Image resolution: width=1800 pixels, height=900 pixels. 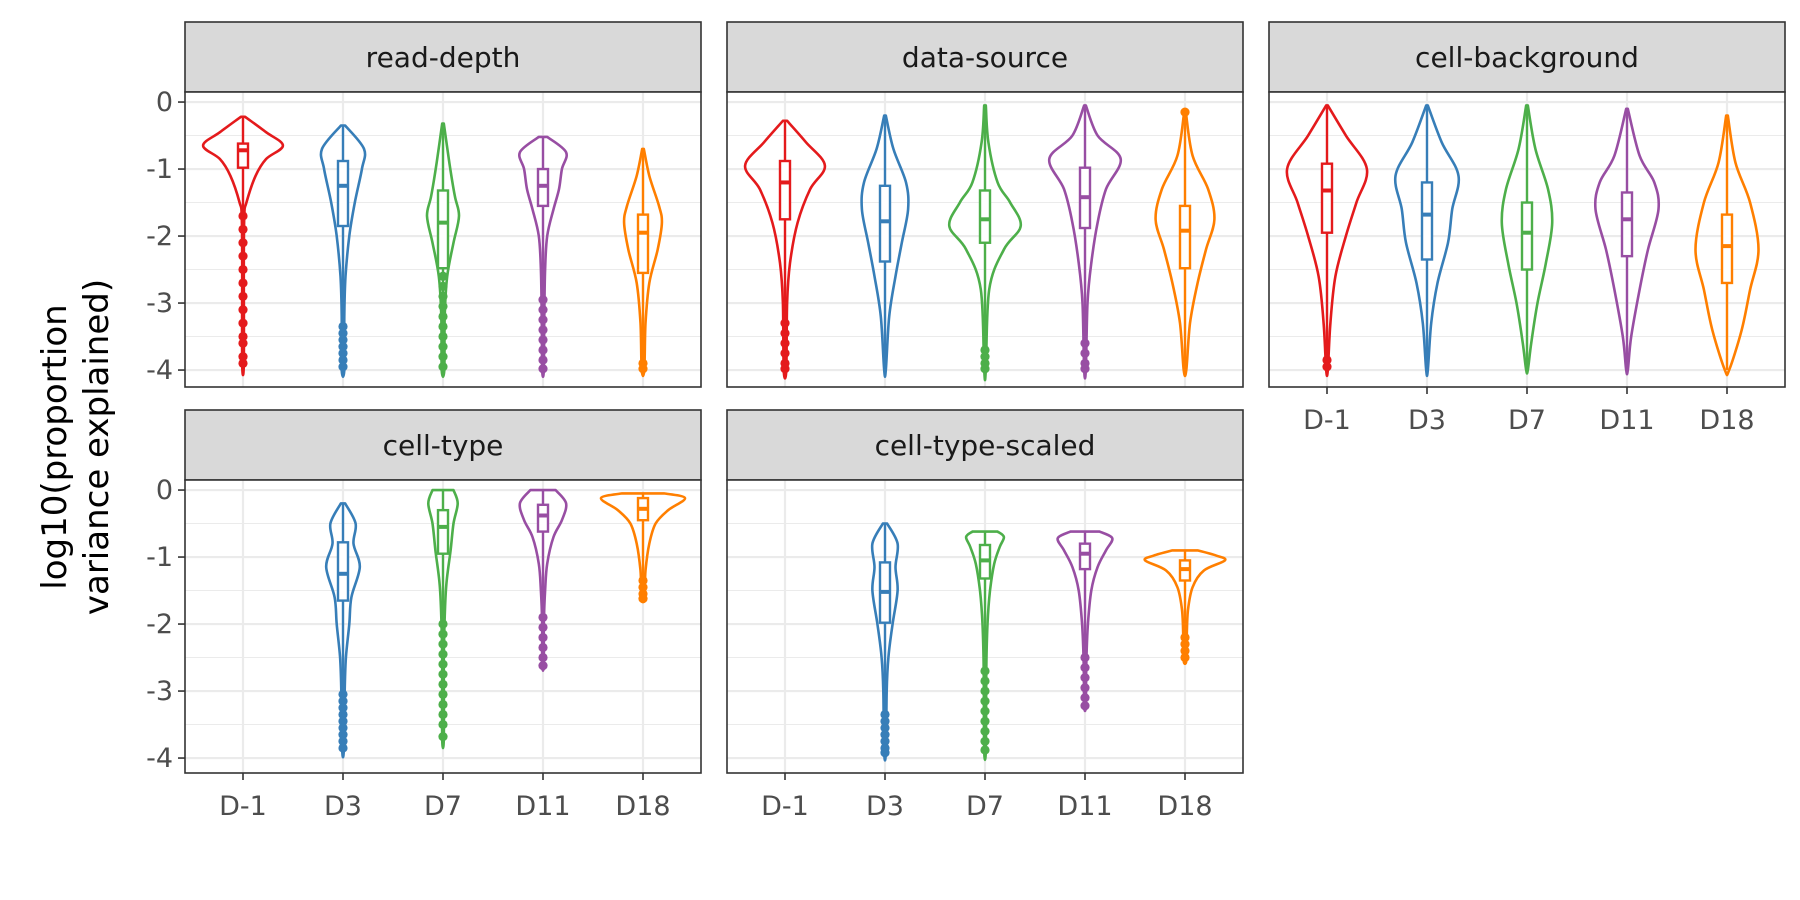 What do you see at coordinates (424, 615) in the screenshot?
I see `panel-cell-type: cell-type 0 -1 -2 -3 -4 D-1 D3 D7 D11 D18` at bounding box center [424, 615].